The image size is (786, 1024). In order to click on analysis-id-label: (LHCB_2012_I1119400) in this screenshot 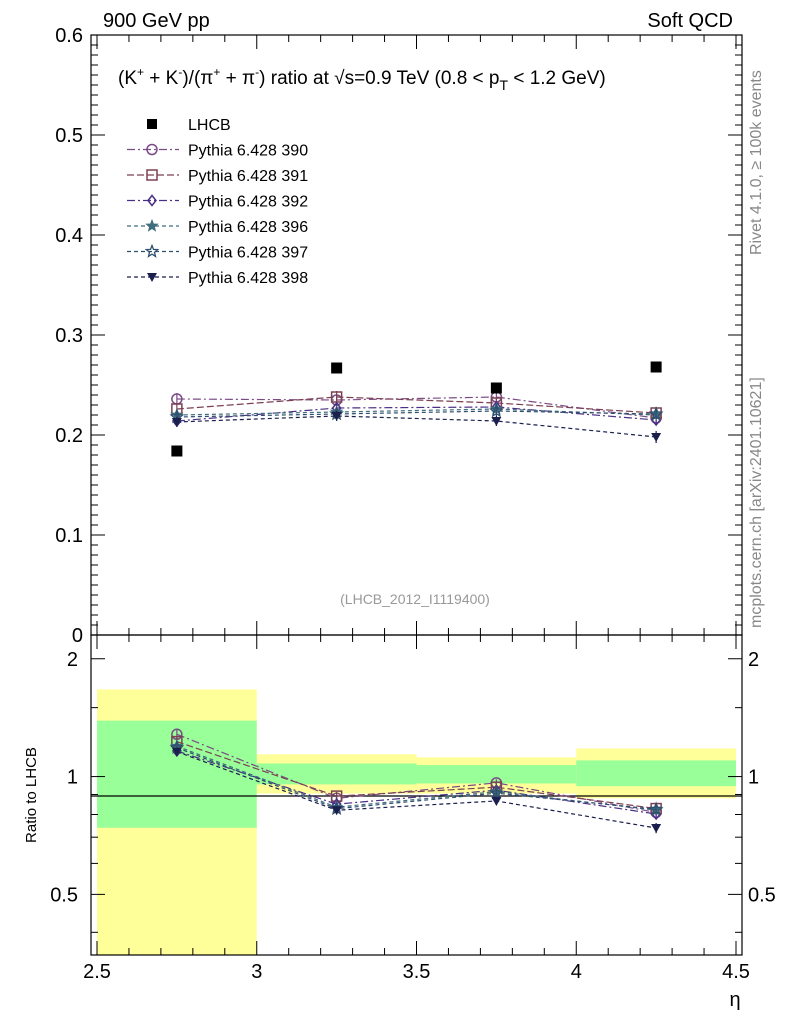, I will do `click(415, 599)`.